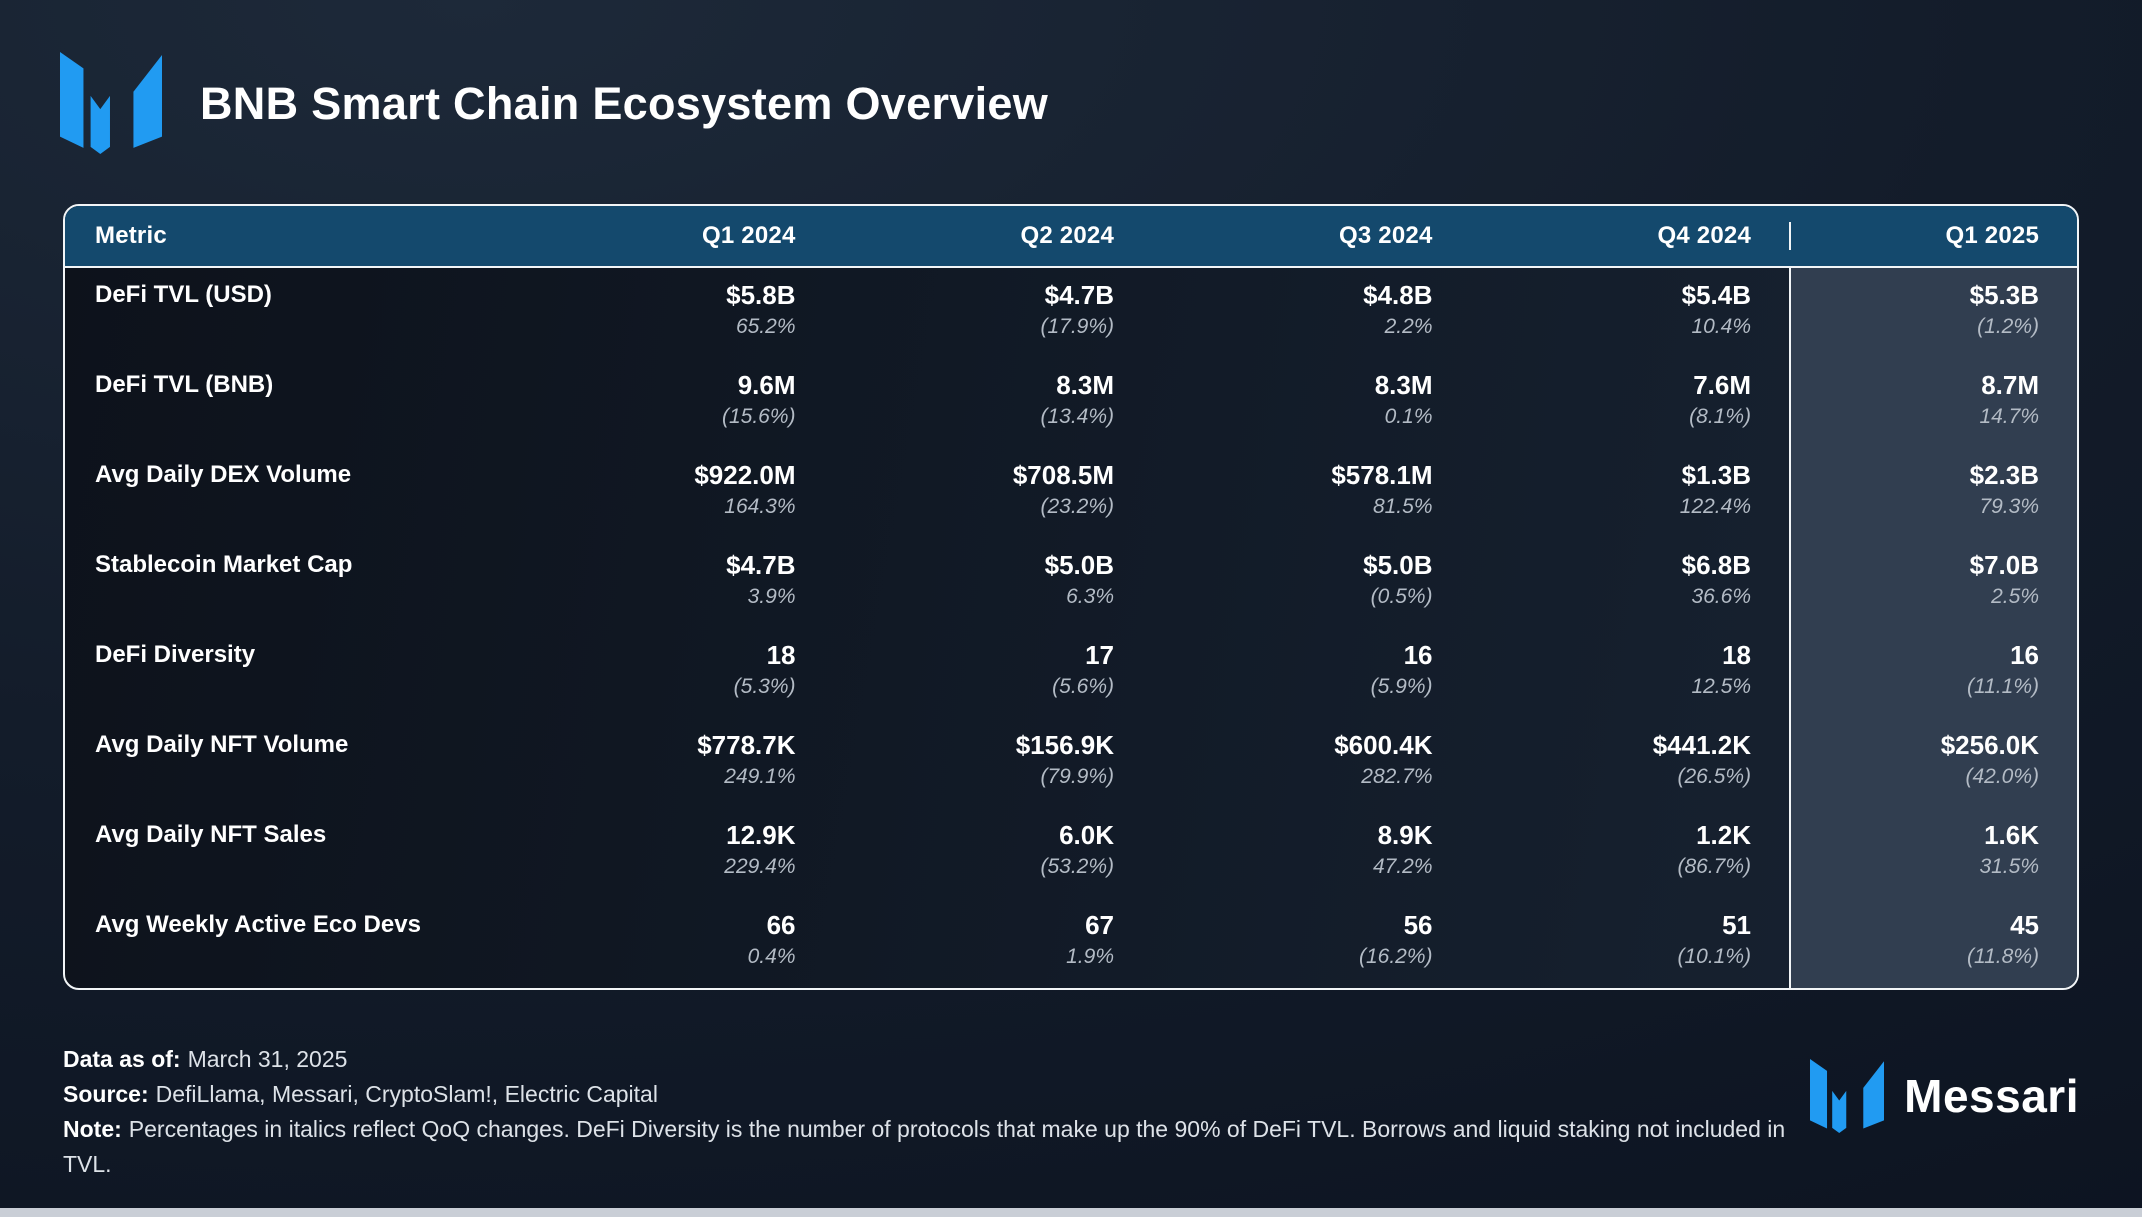 The image size is (2142, 1217). What do you see at coordinates (1704, 235) in the screenshot?
I see `column-header-q4-2024: Q4 2024` at bounding box center [1704, 235].